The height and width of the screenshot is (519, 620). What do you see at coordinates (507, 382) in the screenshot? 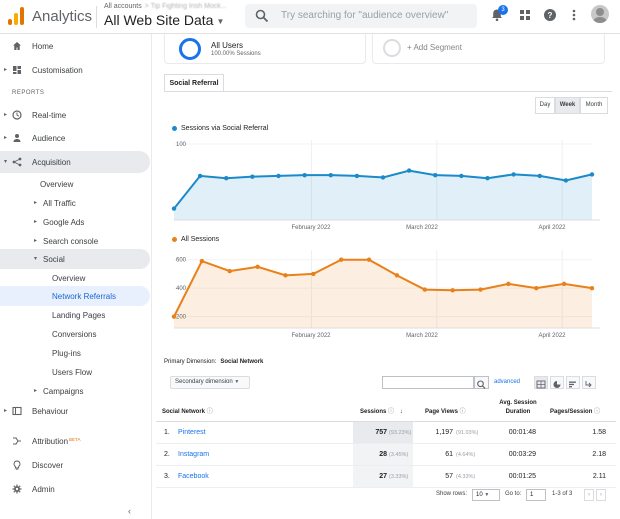
I see `advanced-link: advanced` at bounding box center [507, 382].